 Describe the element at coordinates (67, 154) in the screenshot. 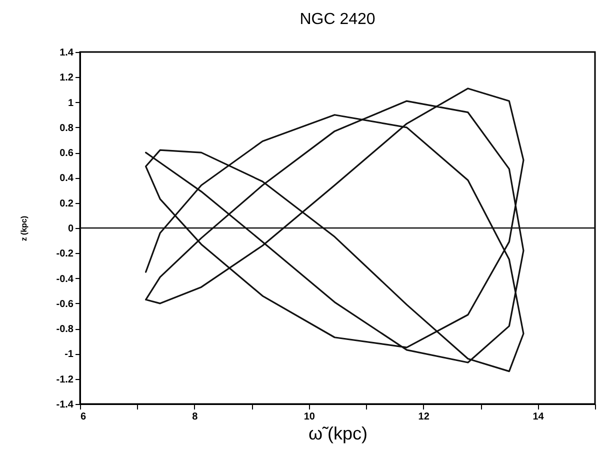

I see `y-tick-label: 0.6` at that location.